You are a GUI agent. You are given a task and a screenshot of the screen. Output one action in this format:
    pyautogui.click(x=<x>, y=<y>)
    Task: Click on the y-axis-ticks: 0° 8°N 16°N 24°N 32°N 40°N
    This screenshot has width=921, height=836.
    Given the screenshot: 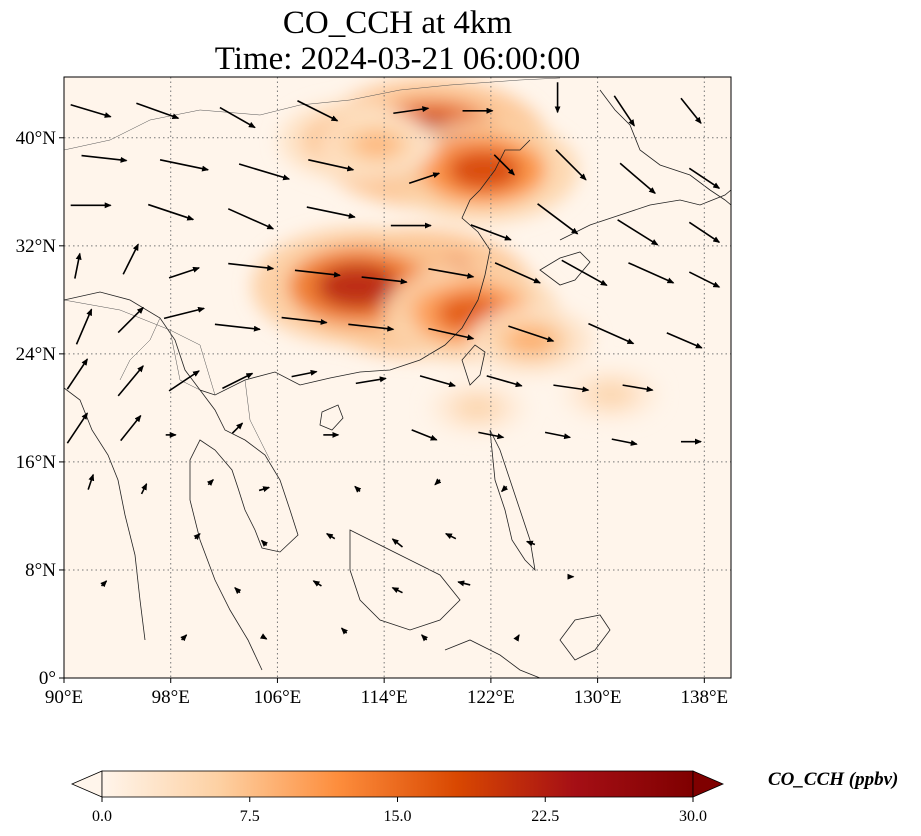 What is the action you would take?
    pyautogui.click(x=40, y=408)
    